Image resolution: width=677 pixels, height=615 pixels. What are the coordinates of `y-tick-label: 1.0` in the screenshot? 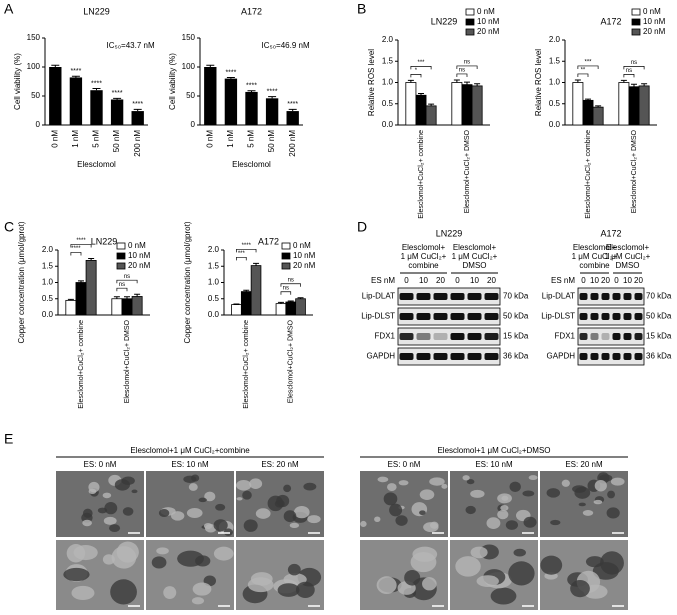 It's located at (555, 82).